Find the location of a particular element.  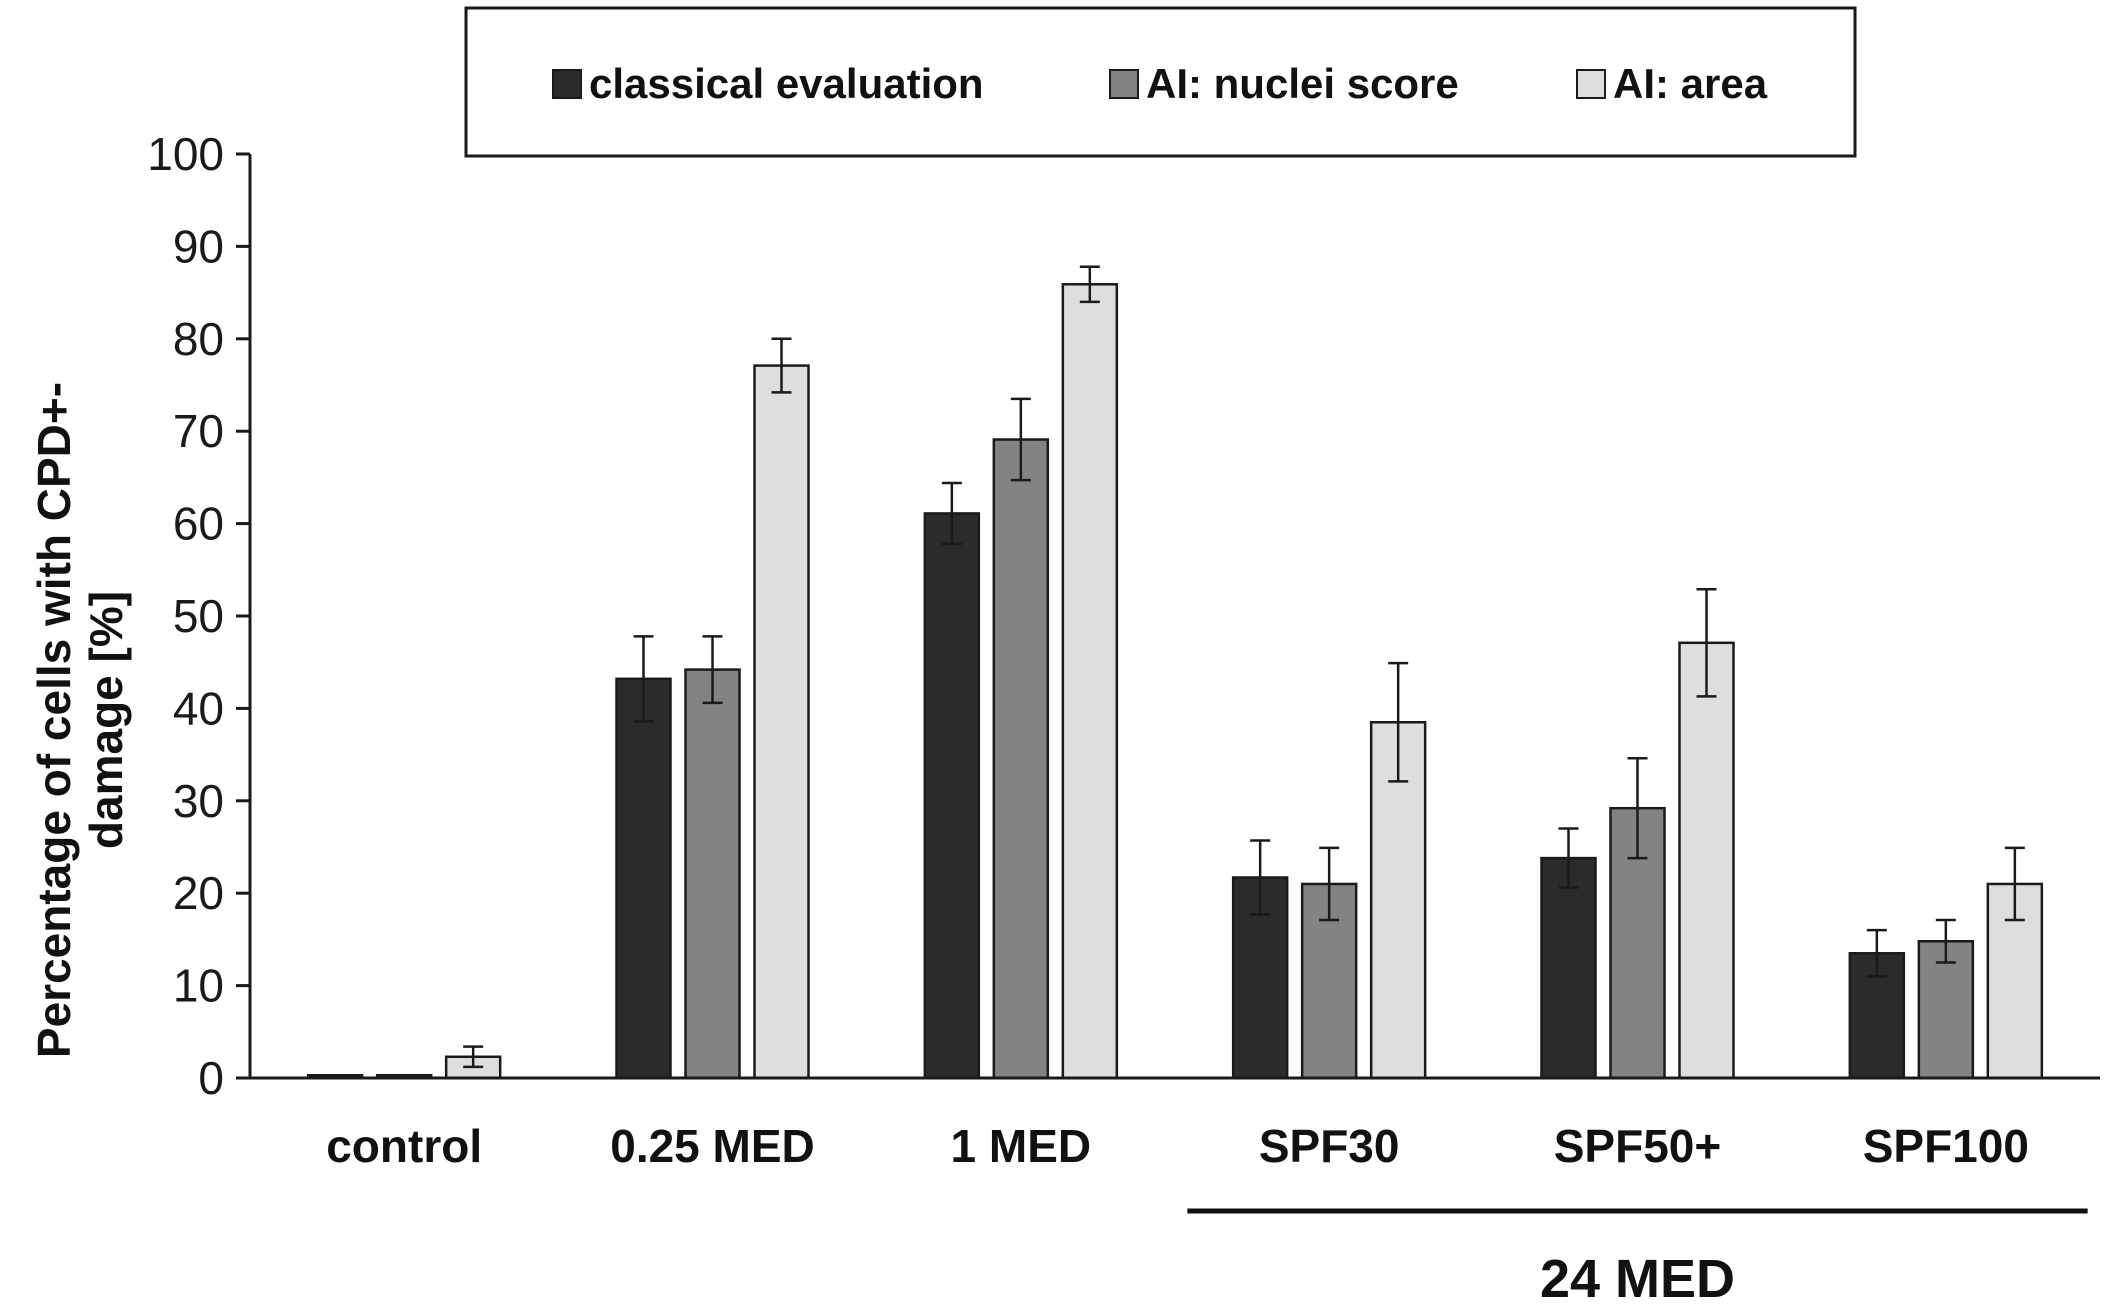

legend-swatch-nuclei-score is located at coordinates (1124, 84).